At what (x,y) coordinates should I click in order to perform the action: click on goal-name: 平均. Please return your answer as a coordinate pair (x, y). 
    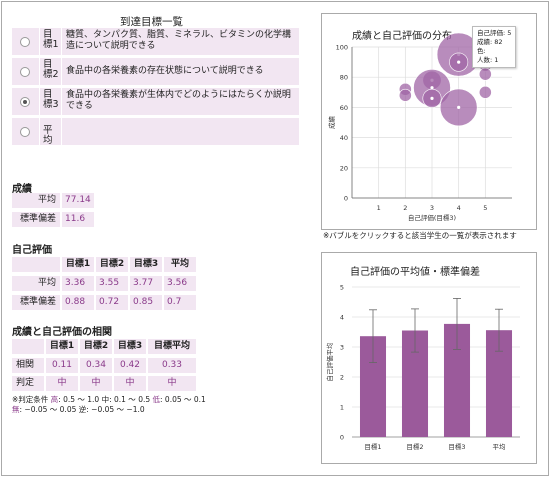
    Looking at the image, I should click on (50, 132).